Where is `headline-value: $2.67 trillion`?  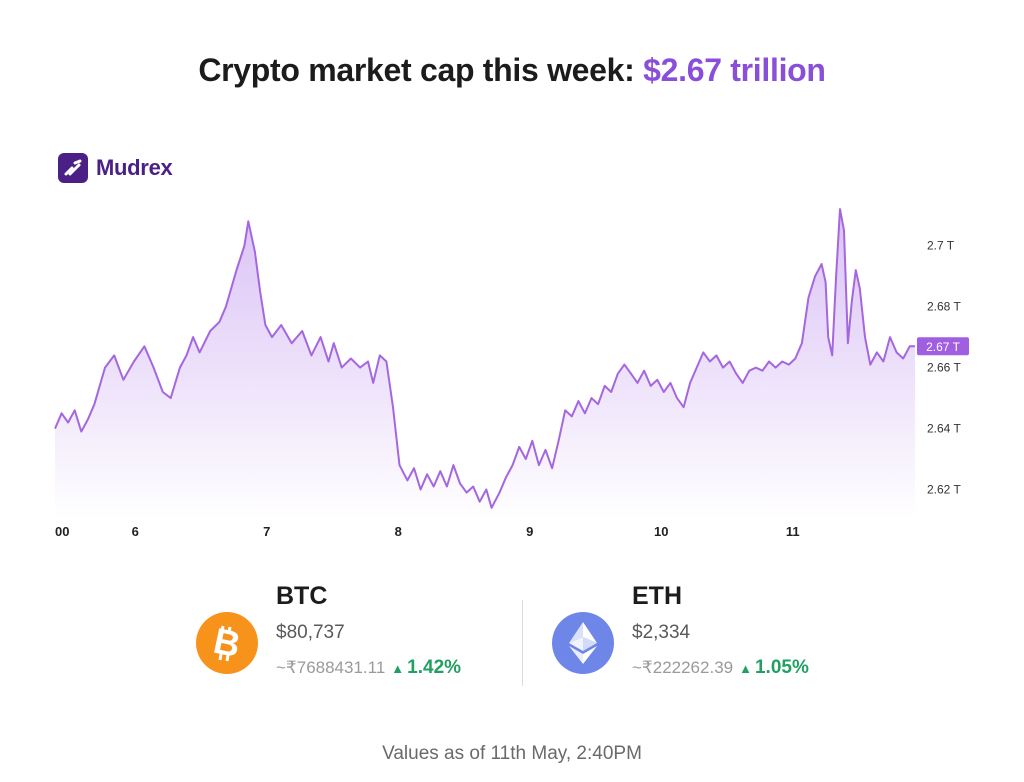 headline-value: $2.67 trillion is located at coordinates (734, 70).